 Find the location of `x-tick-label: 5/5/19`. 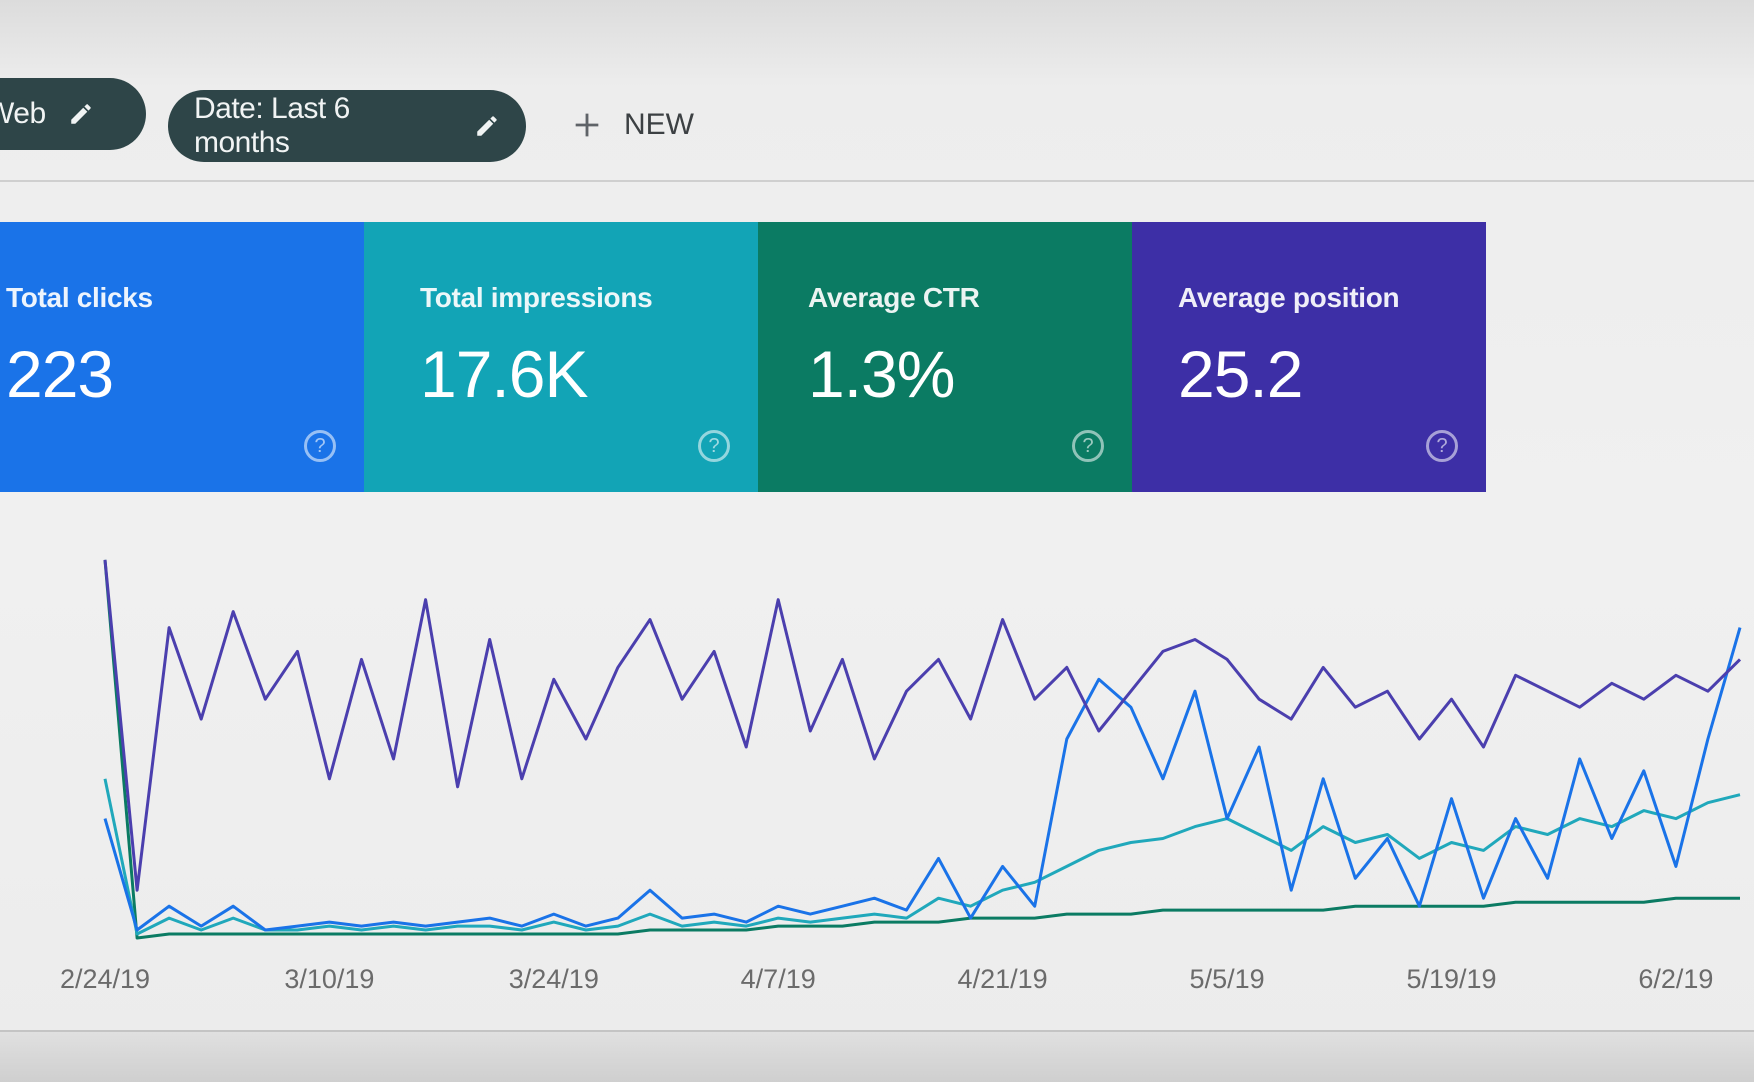

x-tick-label: 5/5/19 is located at coordinates (1227, 979).